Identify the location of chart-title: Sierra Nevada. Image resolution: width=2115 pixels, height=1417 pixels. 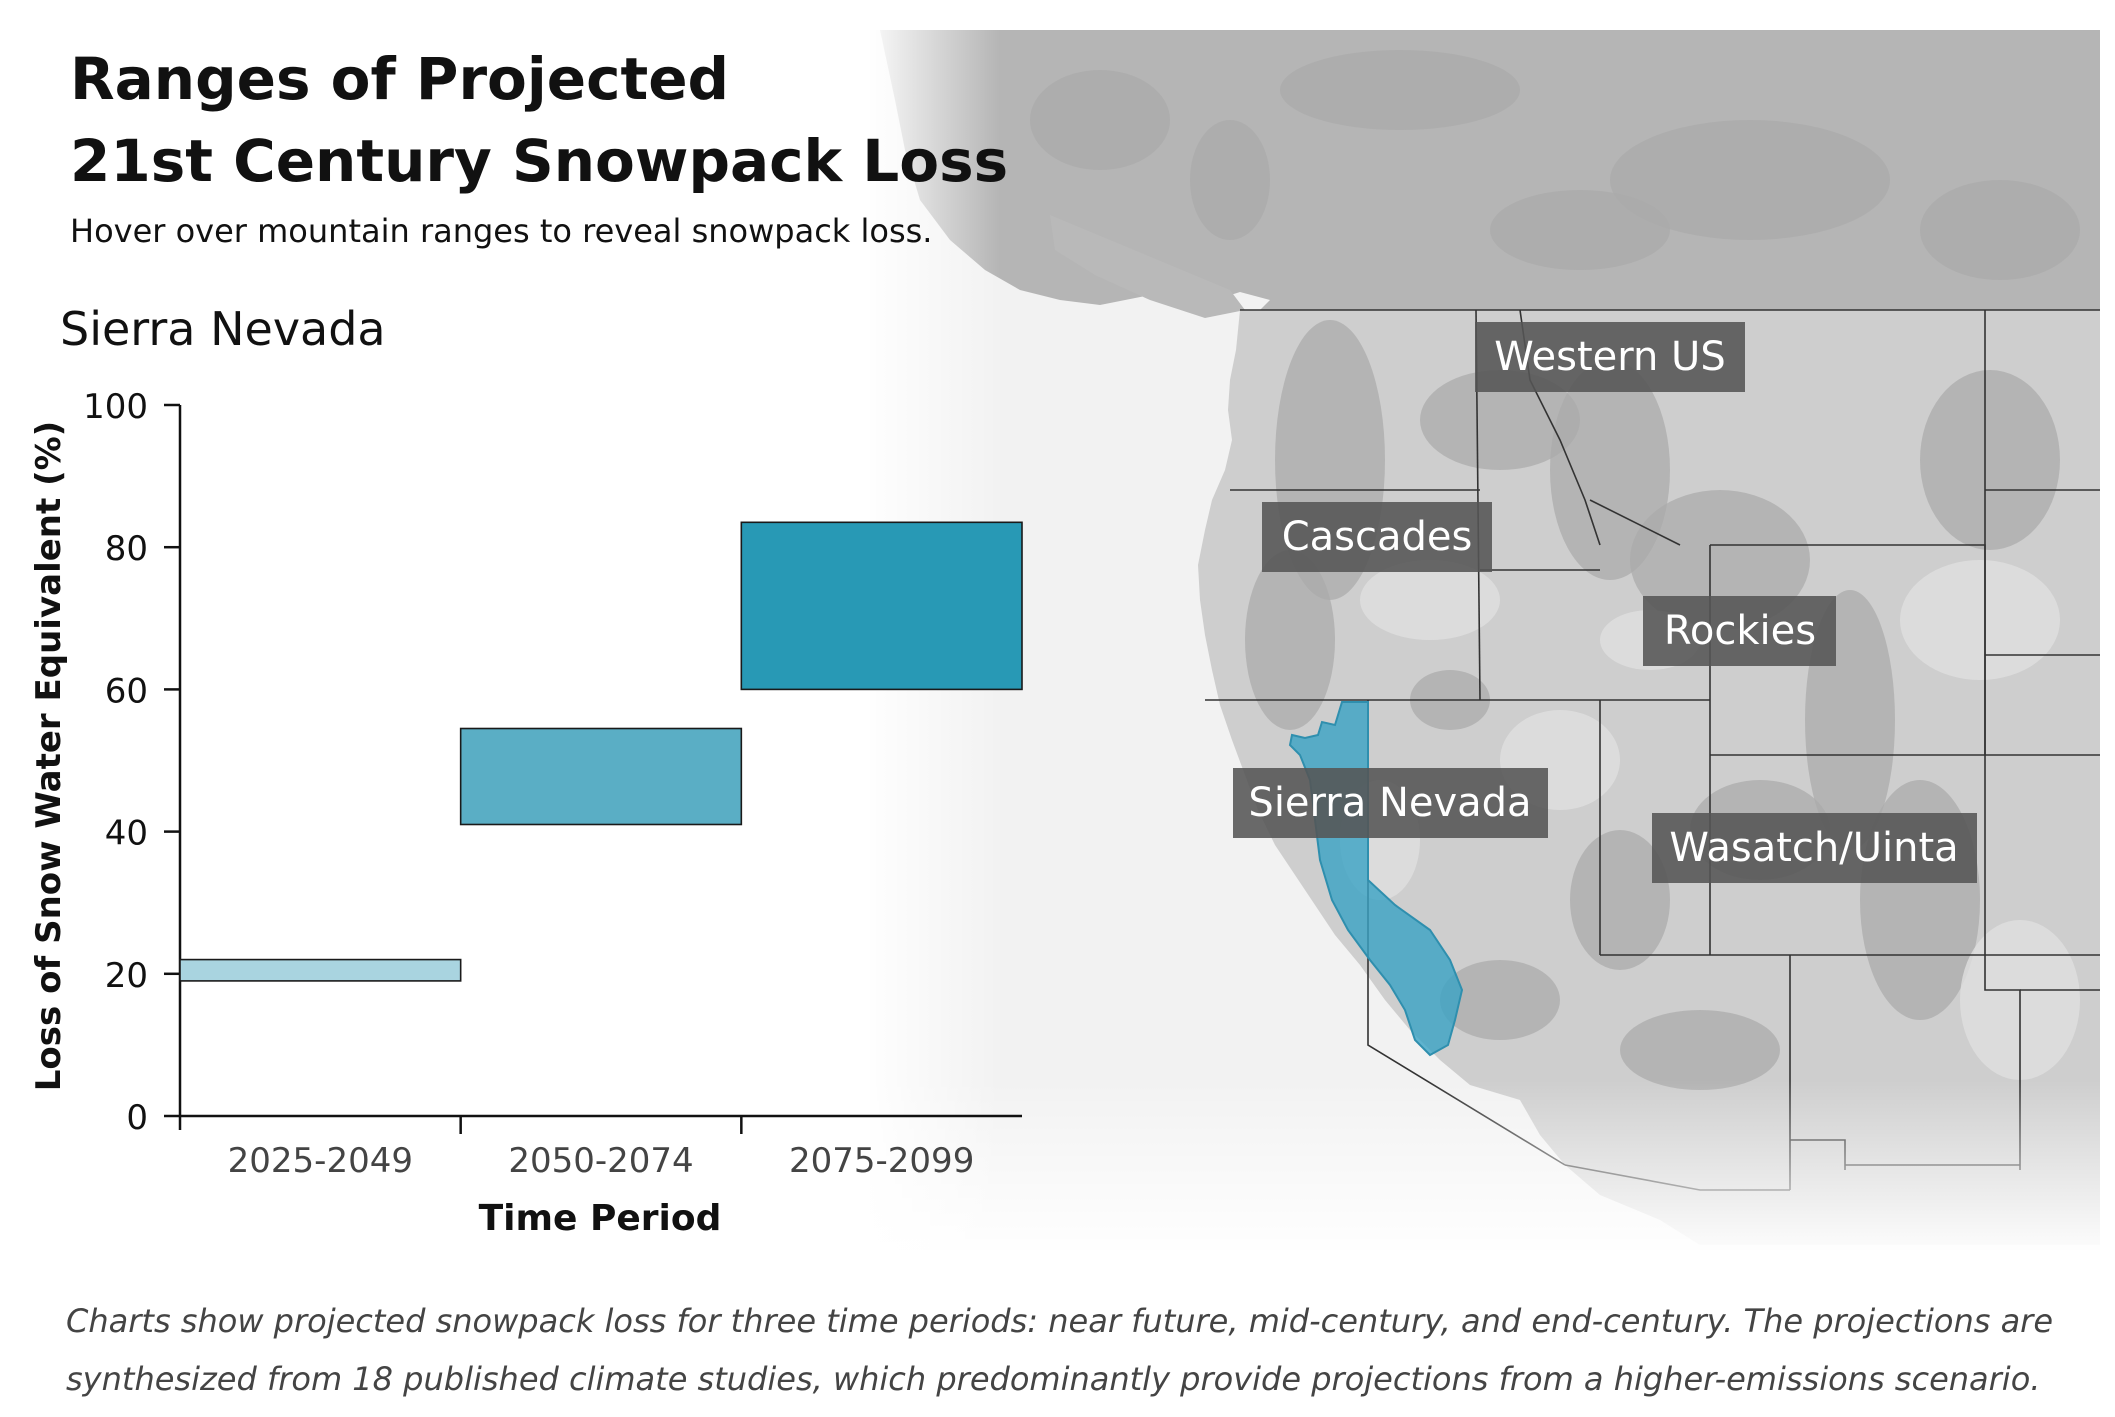
(223, 329).